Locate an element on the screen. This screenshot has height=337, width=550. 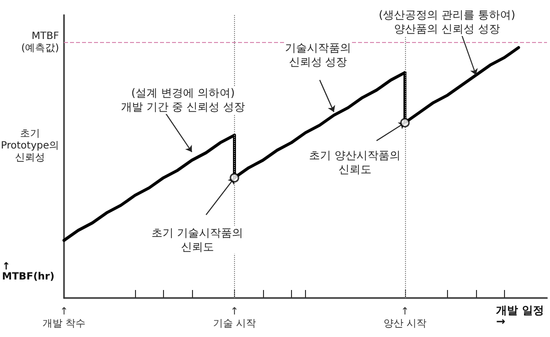
ref-line-label: MTBF (예측값) is located at coordinates (40, 42).